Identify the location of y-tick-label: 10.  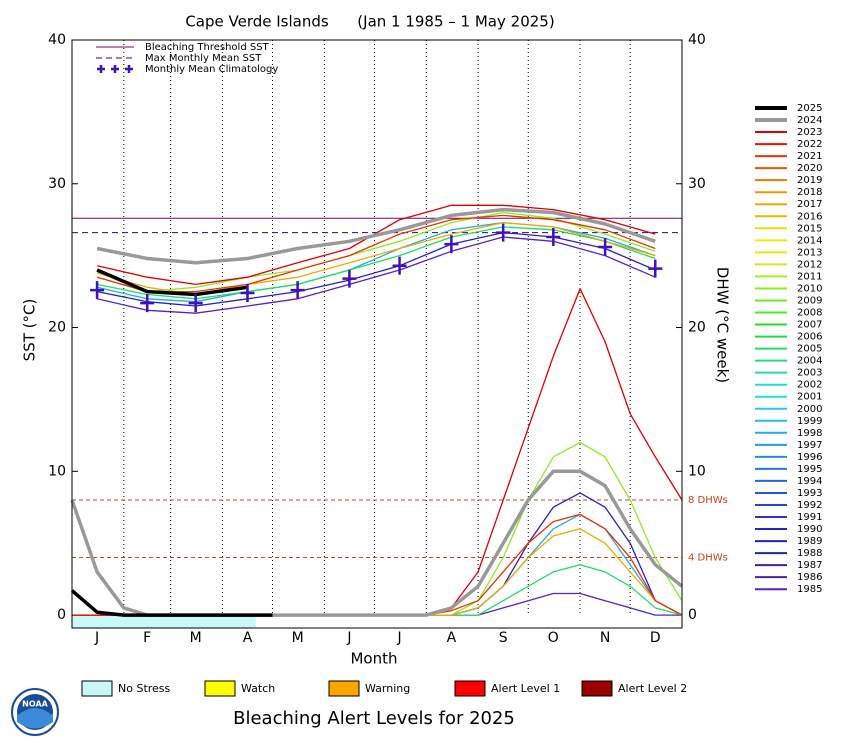
(57, 471).